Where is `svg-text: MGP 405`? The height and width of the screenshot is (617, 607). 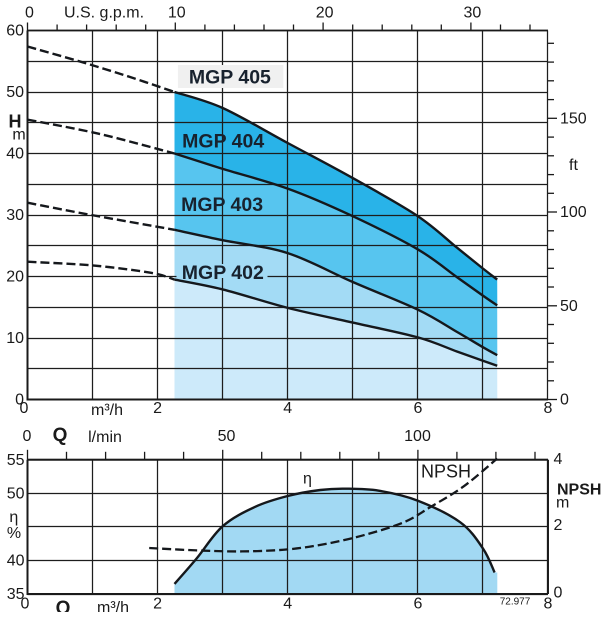
svg-text: MGP 405 is located at coordinates (230, 78).